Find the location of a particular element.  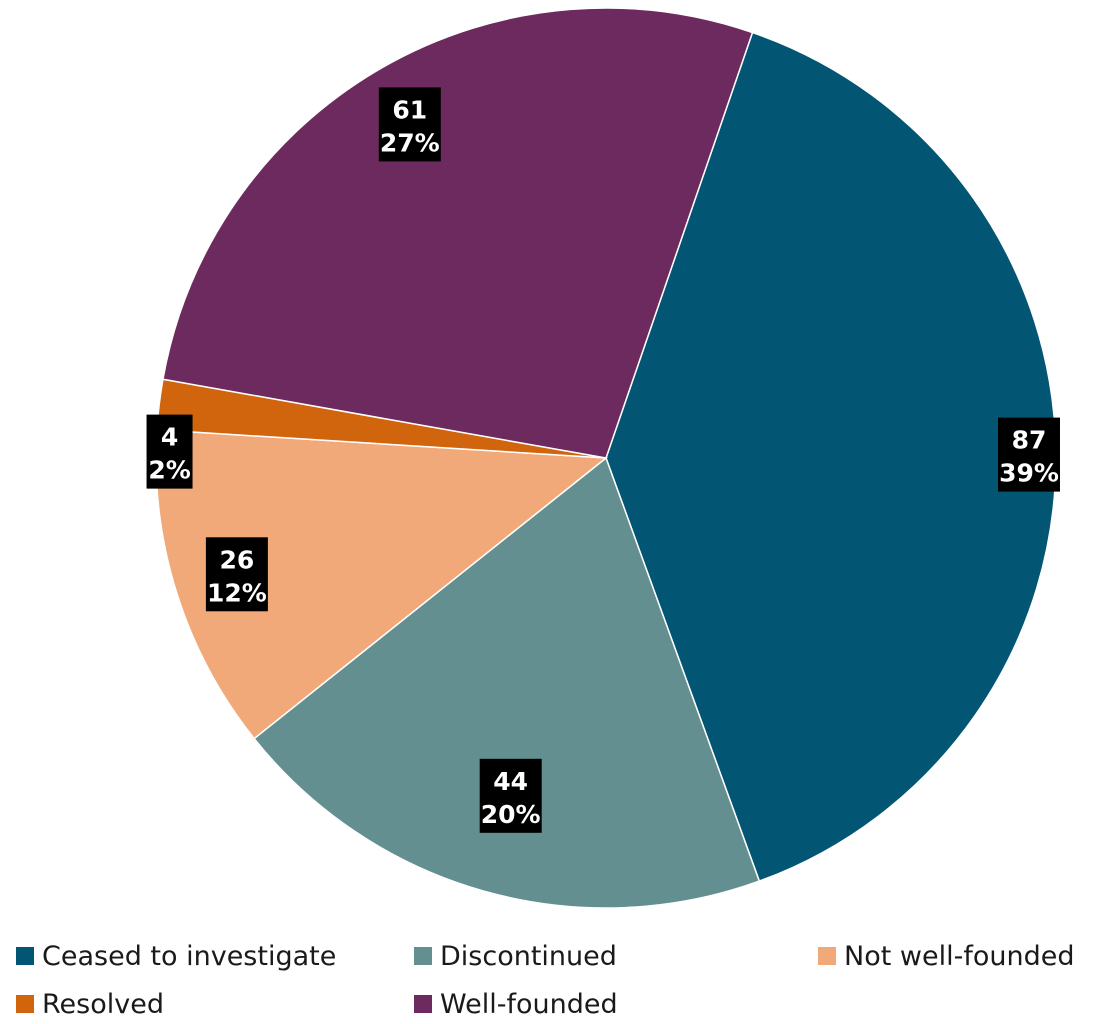

data-label-value: 61 is located at coordinates (409, 109).